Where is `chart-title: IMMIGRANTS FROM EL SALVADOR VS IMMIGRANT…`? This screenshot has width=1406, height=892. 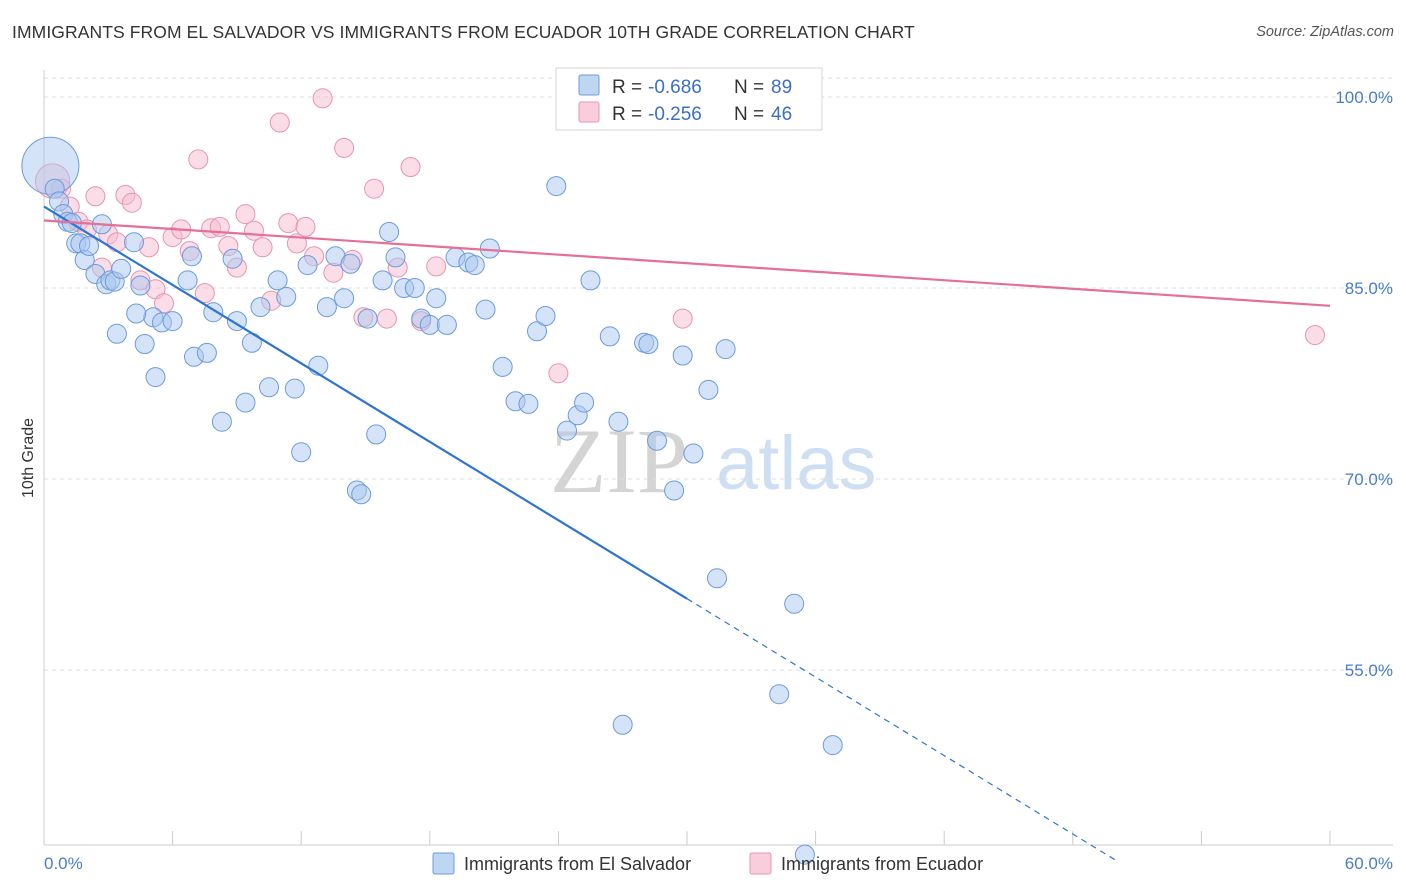
chart-title: IMMIGRANTS FROM EL SALVADOR VS IMMIGRANT… is located at coordinates (463, 32).